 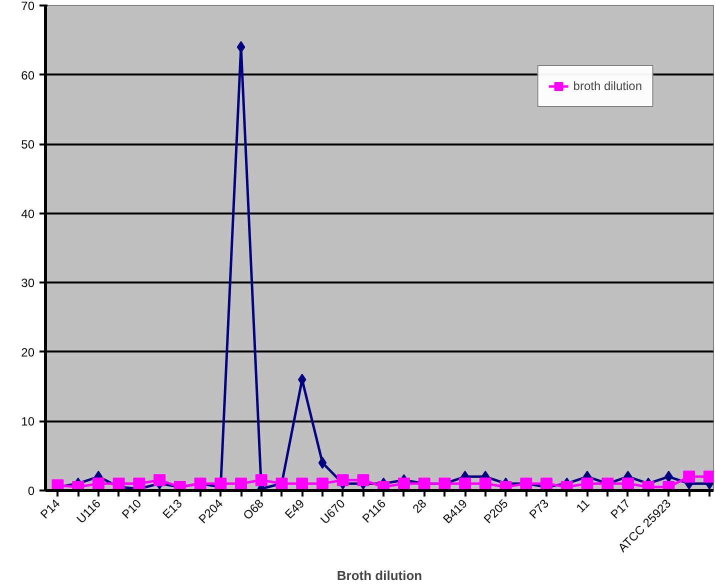 What do you see at coordinates (295, 509) in the screenshot?
I see `x-tick-label: E49` at bounding box center [295, 509].